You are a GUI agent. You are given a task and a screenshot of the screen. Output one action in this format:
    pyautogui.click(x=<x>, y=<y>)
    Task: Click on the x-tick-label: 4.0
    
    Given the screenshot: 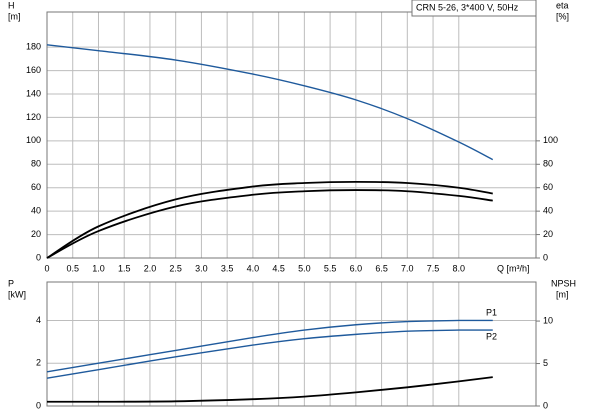 What is the action you would take?
    pyautogui.click(x=253, y=268)
    